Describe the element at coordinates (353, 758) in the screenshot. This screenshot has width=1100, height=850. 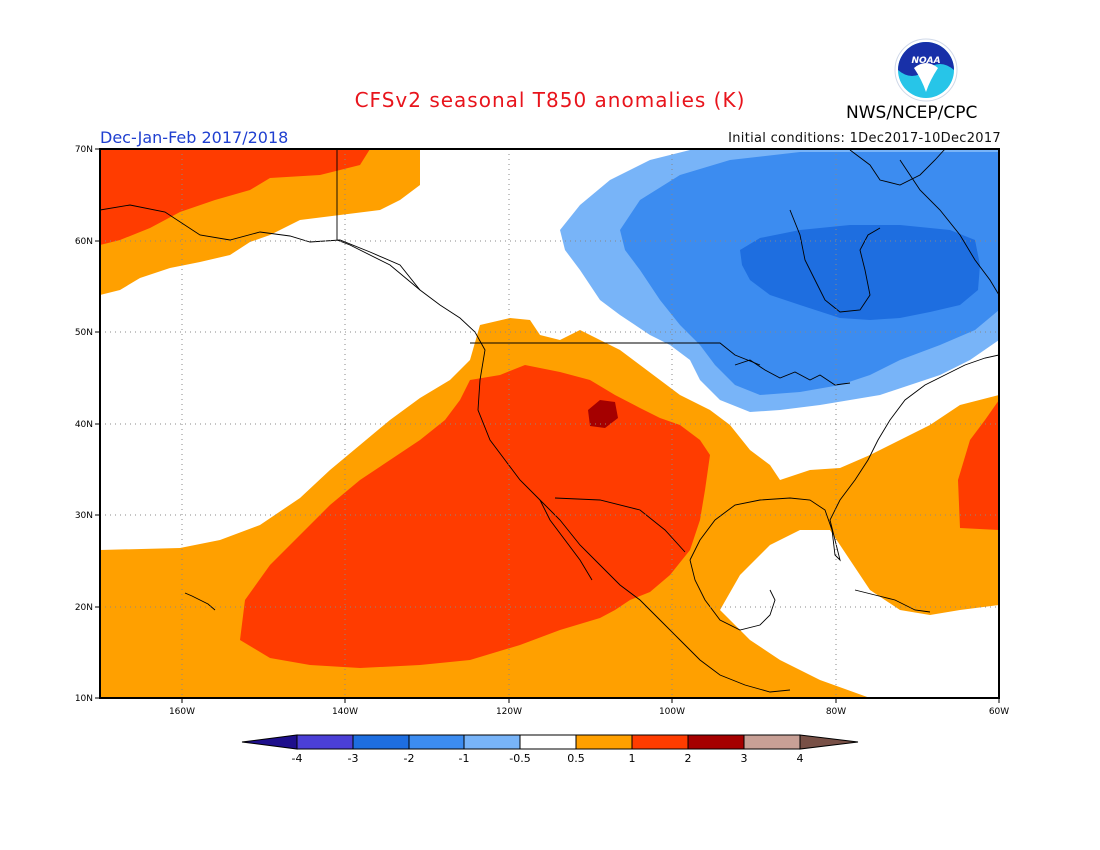
I see `colorbar-label: -3` at that location.